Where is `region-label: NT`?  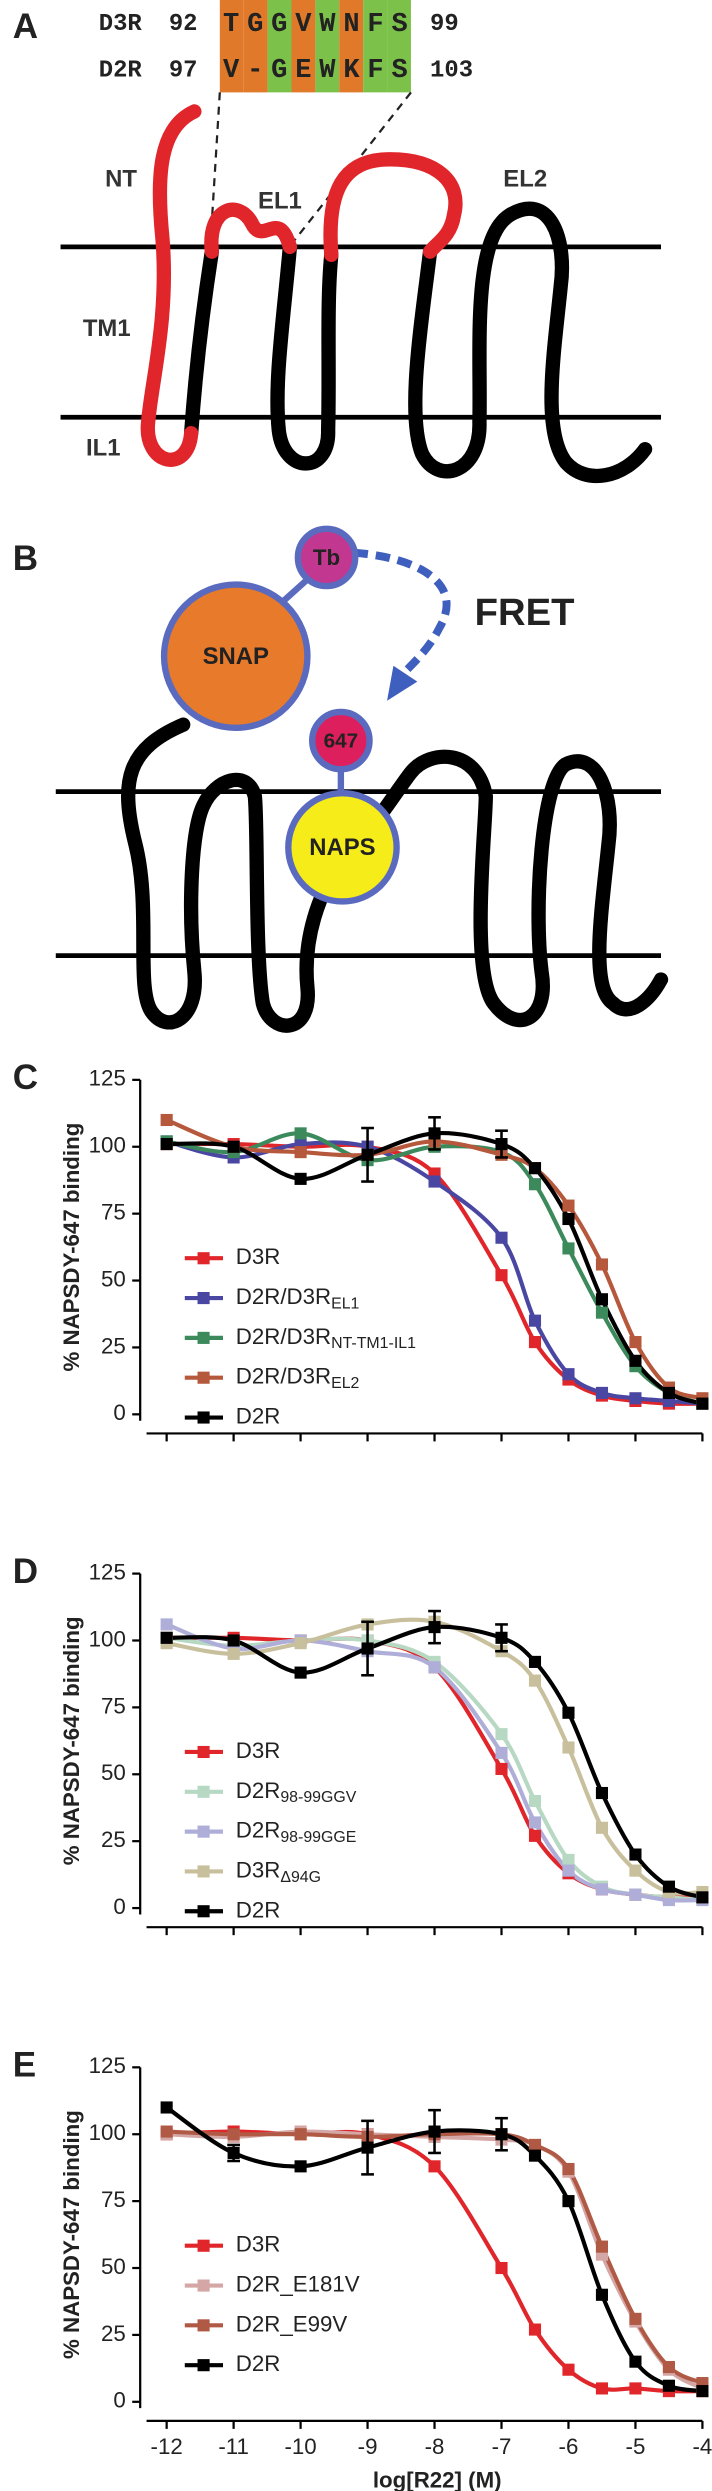
region-label: NT is located at coordinates (121, 178).